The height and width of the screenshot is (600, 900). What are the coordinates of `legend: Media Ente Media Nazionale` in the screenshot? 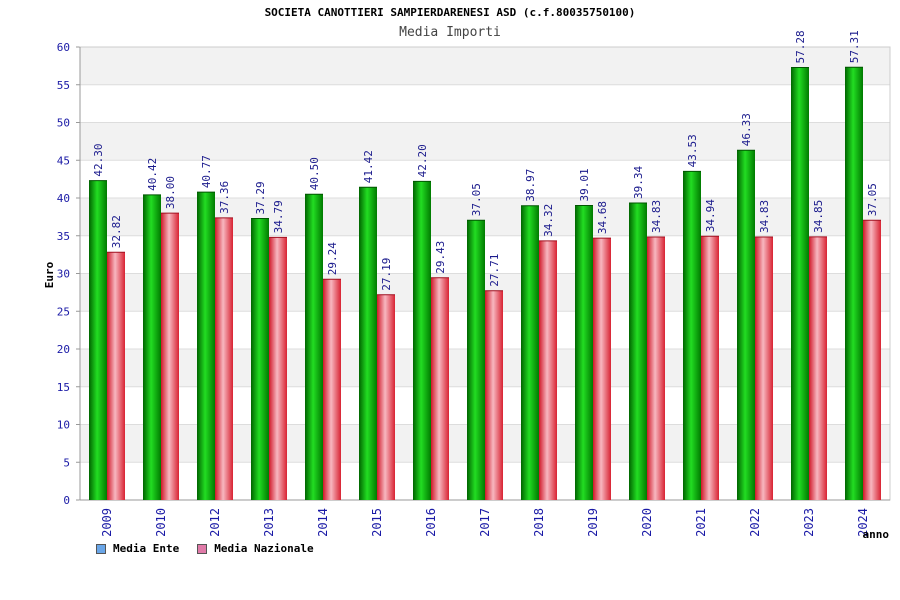 It's located at (205, 548).